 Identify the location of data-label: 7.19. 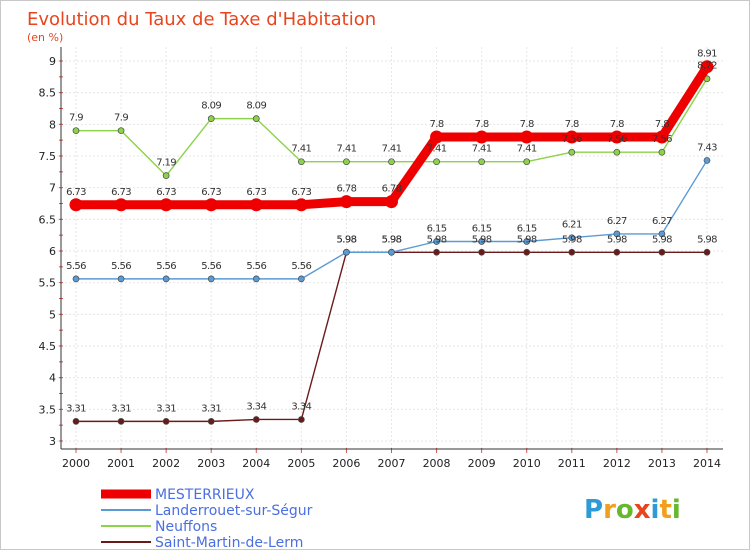
(166, 163).